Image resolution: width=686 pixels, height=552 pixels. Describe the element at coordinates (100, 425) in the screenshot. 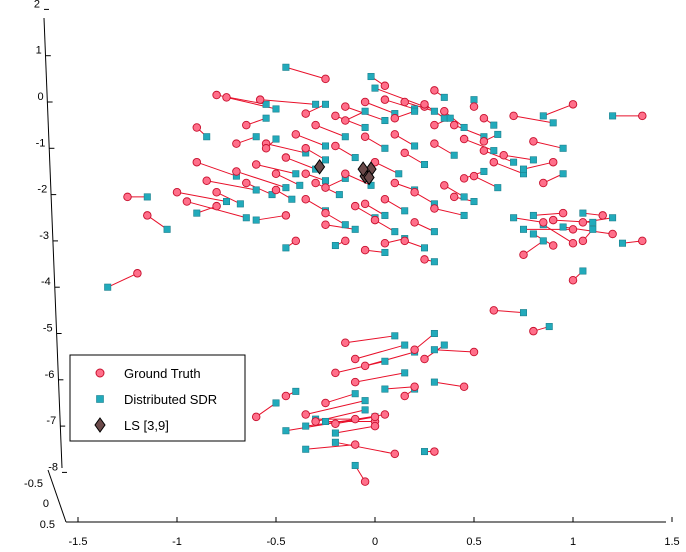

I see `legend-diamond-marker` at that location.